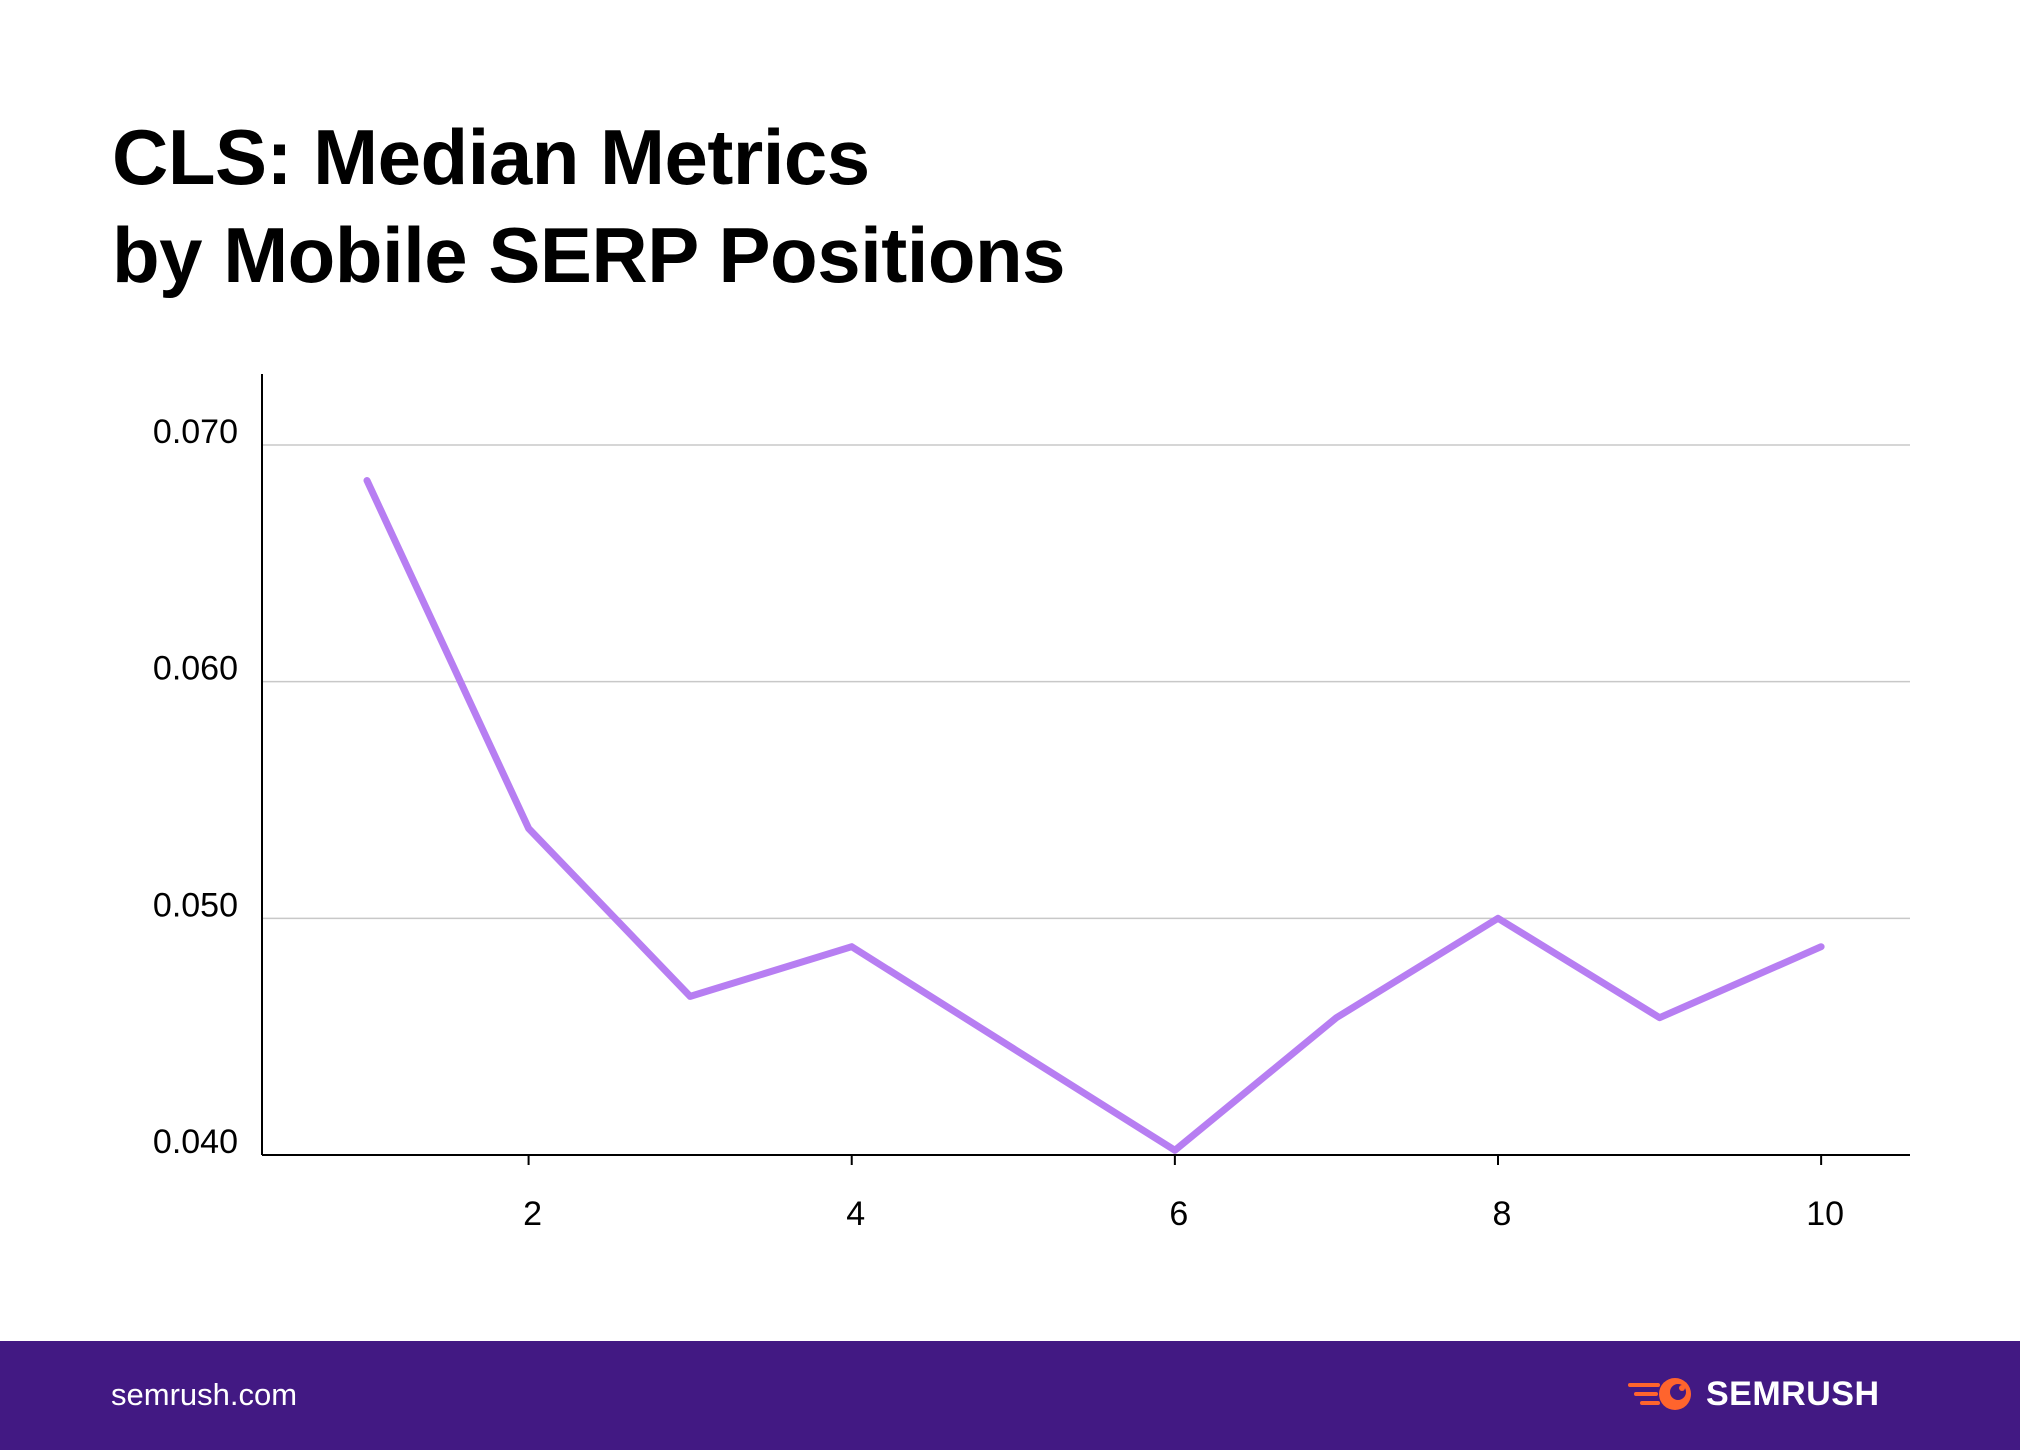 The height and width of the screenshot is (1450, 2020). What do you see at coordinates (195, 432) in the screenshot?
I see `y-tick-label: 0.070` at bounding box center [195, 432].